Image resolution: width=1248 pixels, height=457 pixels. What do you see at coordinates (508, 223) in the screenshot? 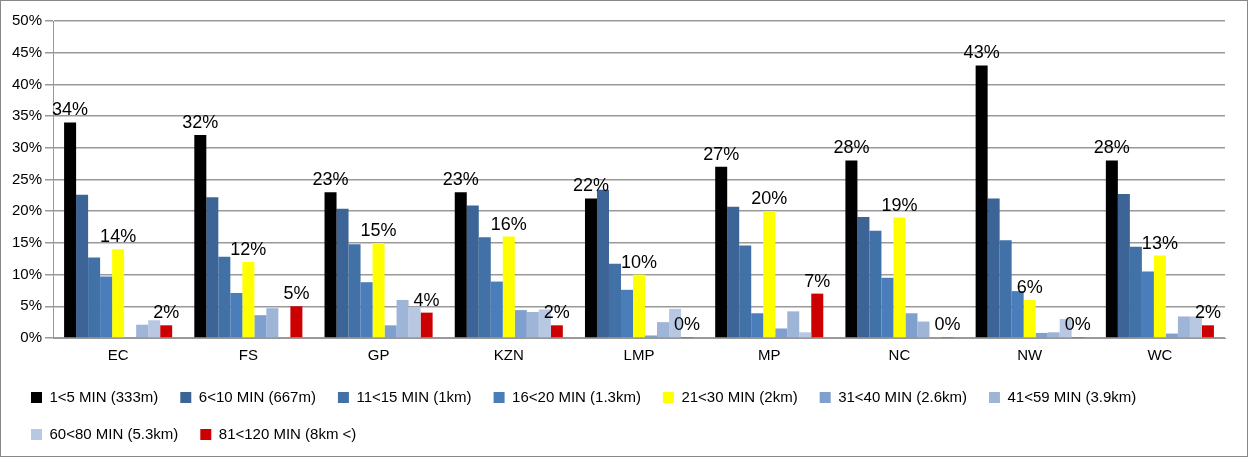
I see `data-label: 16%` at bounding box center [508, 223].